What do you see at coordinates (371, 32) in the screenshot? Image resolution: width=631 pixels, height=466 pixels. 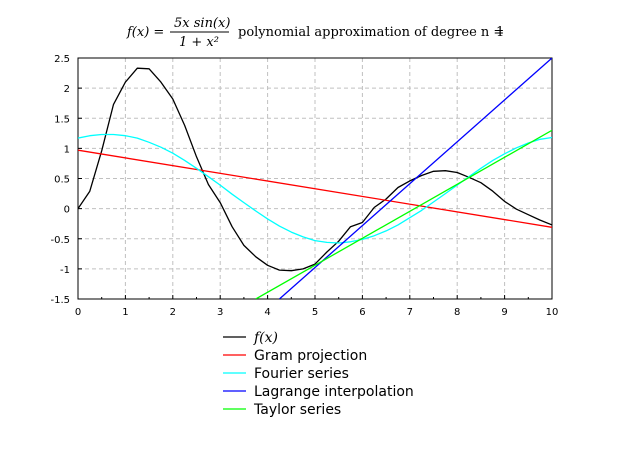 I see `title-text: polynomial approximation of degree n =` at bounding box center [371, 32].